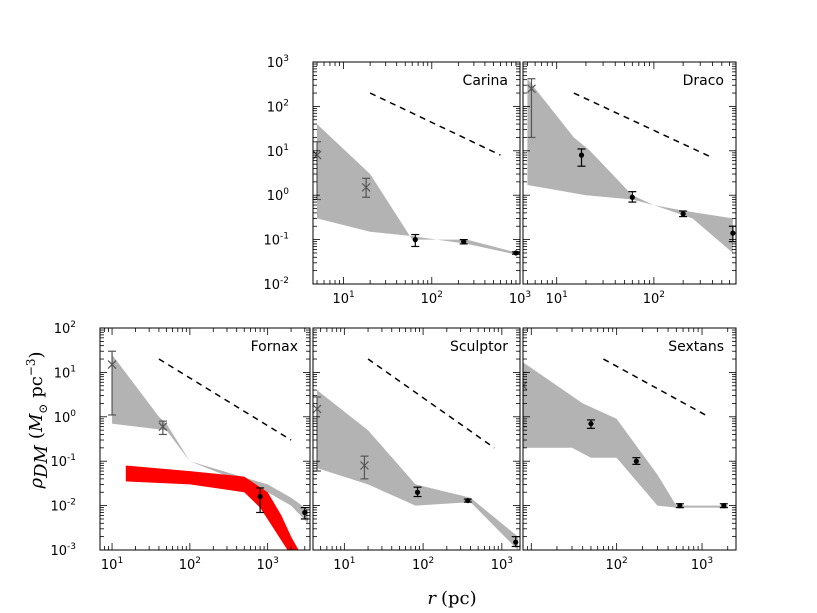 This screenshot has height=613, width=817. I want to click on y-axis-unit-open: (, so click(36, 435).